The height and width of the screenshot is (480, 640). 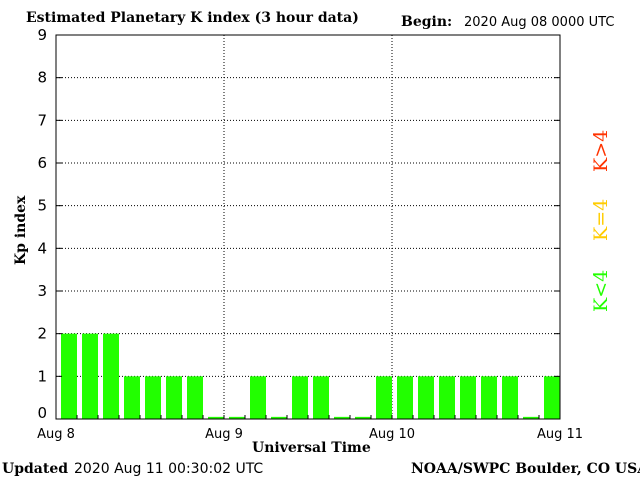 I want to click on x-tick-label: Aug 9, so click(x=224, y=434).